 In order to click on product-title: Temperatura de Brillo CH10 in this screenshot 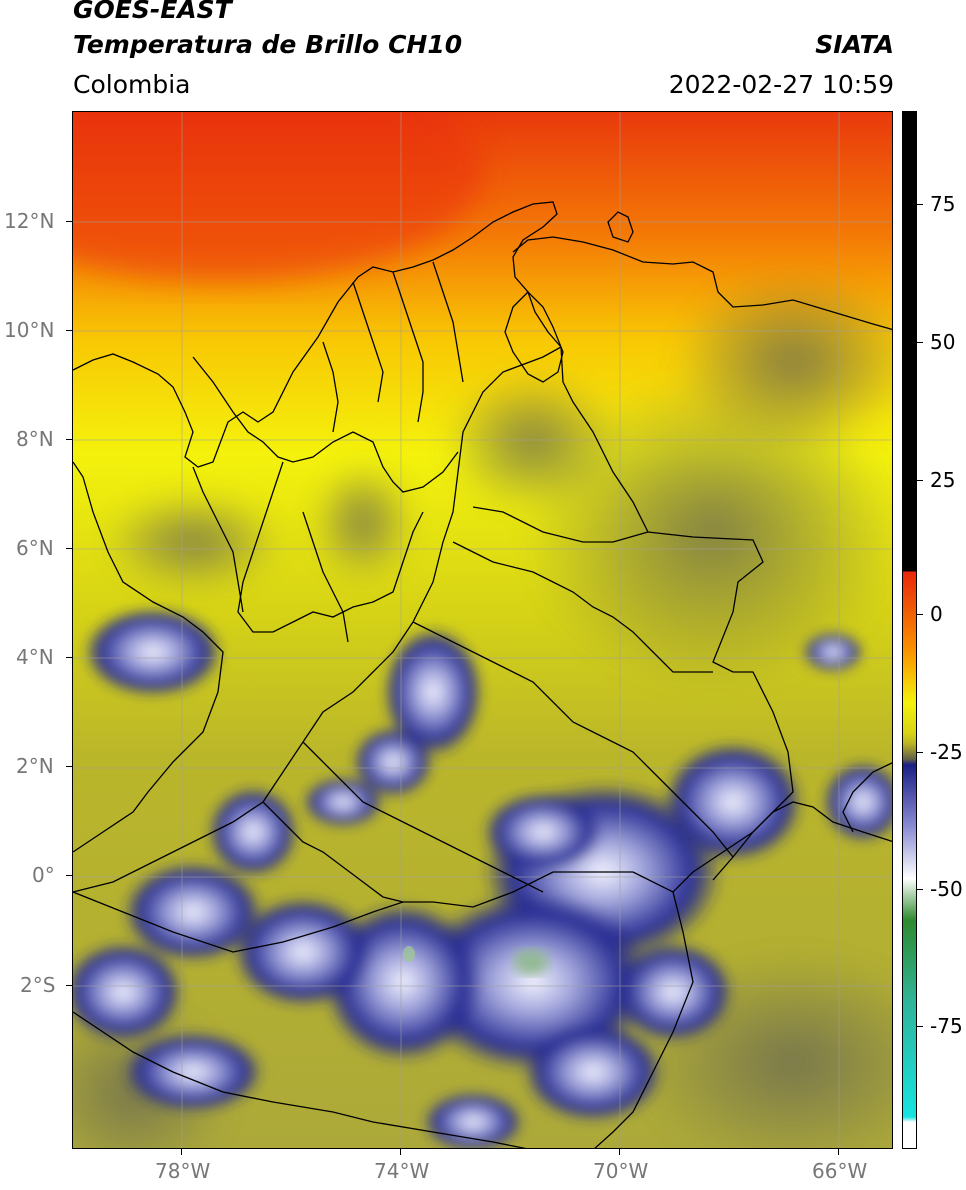, I will do `click(268, 44)`.